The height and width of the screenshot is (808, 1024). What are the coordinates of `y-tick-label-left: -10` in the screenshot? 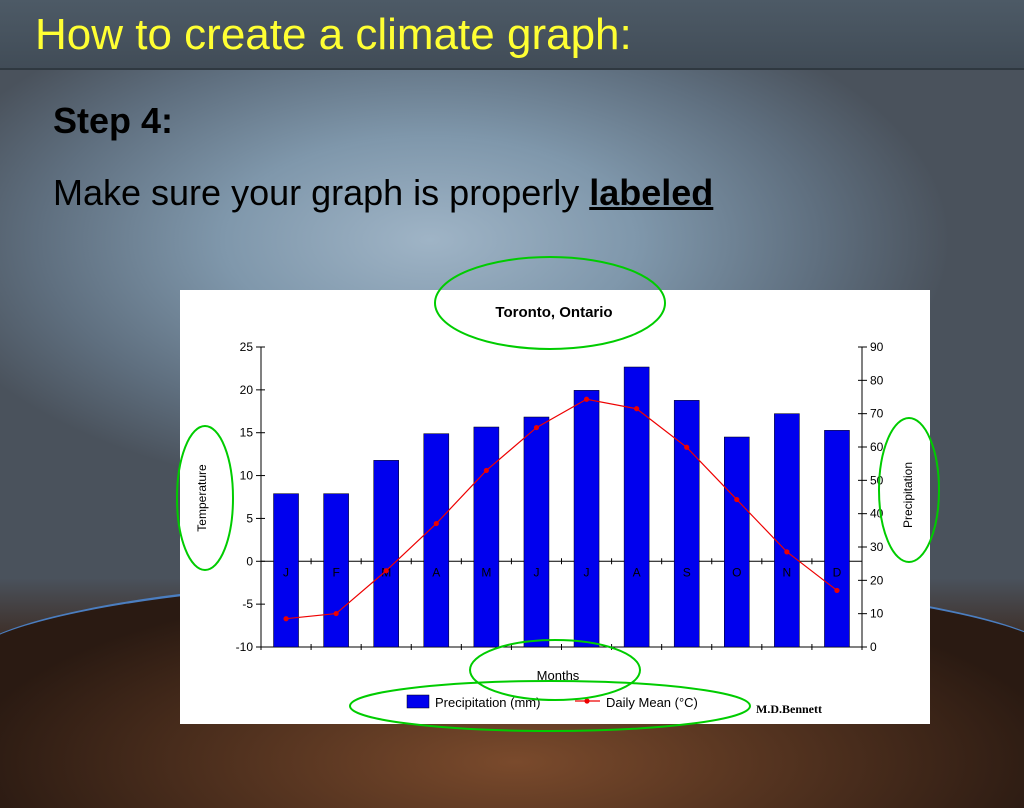 It's located at (245, 647).